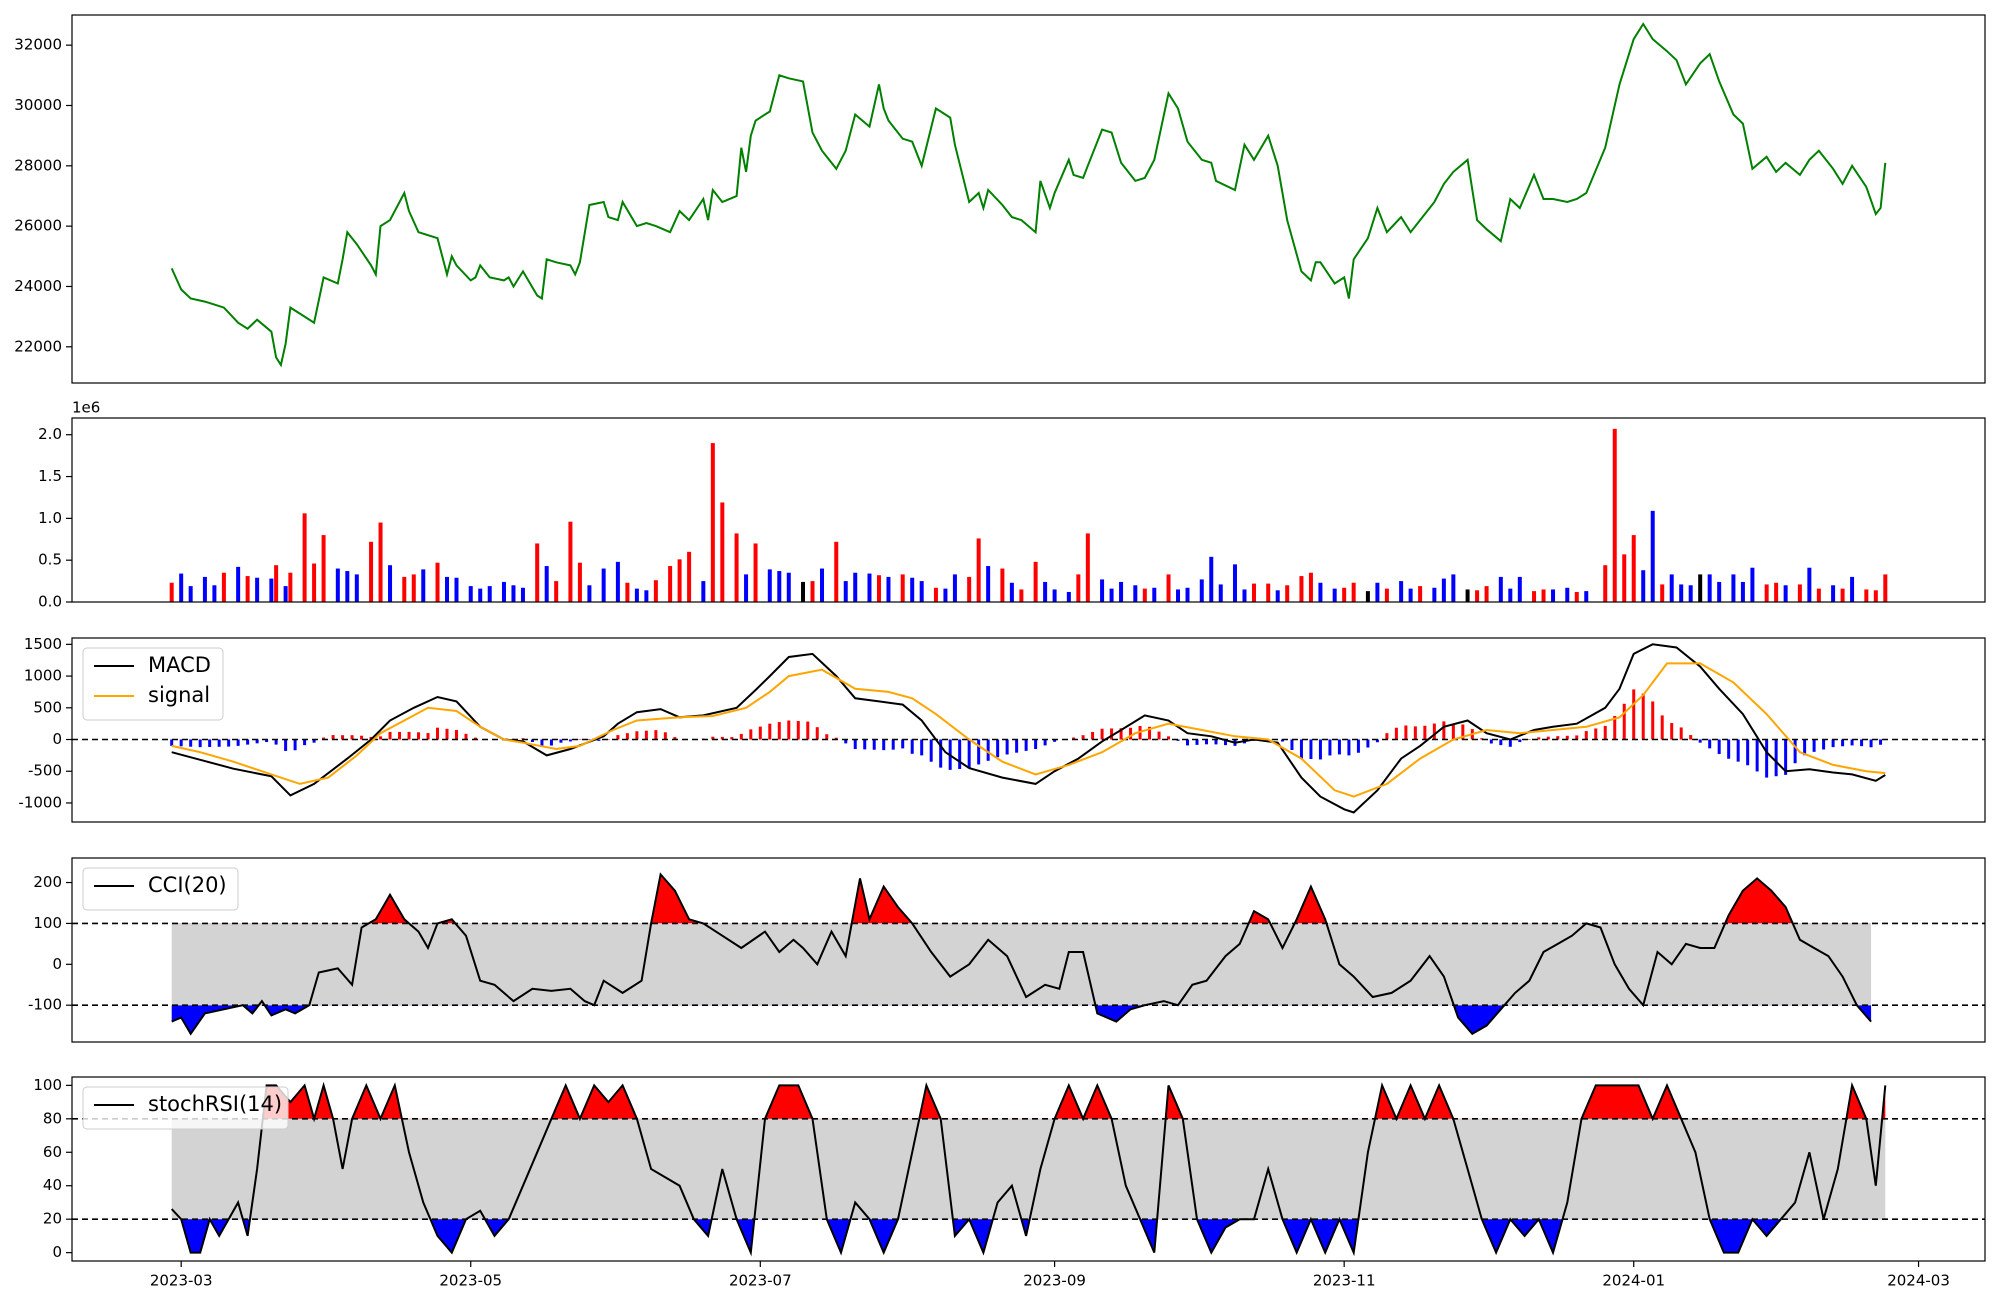 The width and height of the screenshot is (2000, 1300). I want to click on cci-plot-area, so click(1028, 954).